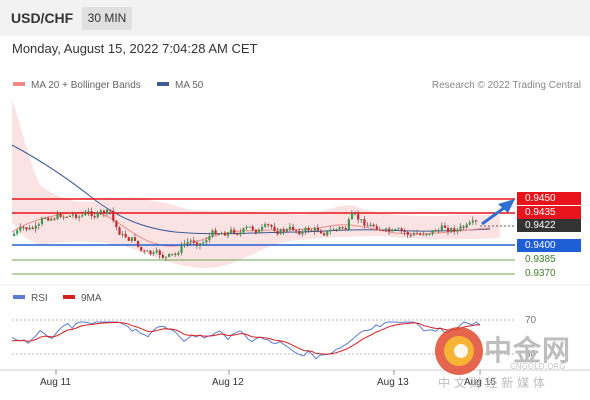 Image resolution: width=590 pixels, height=400 pixels. I want to click on rsi-30-label: 30, so click(531, 354).